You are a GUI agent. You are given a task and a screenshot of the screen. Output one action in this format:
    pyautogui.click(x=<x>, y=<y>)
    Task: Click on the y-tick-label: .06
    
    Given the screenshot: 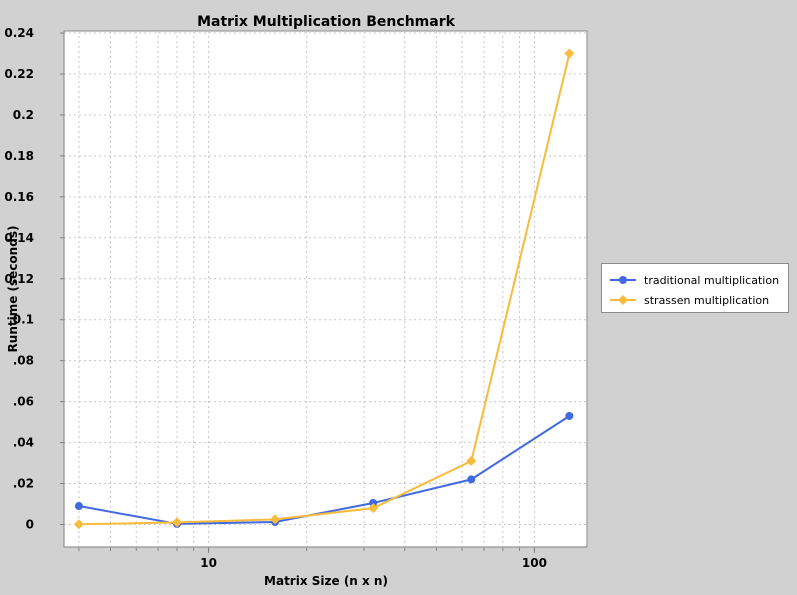 What is the action you would take?
    pyautogui.click(x=23, y=402)
    